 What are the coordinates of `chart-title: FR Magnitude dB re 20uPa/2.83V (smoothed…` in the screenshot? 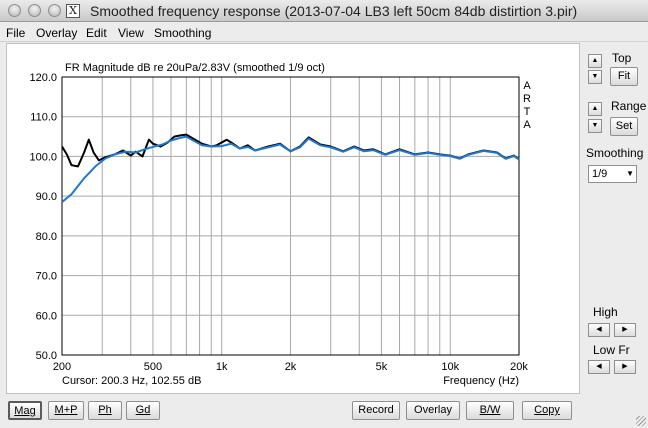 It's located at (195, 68).